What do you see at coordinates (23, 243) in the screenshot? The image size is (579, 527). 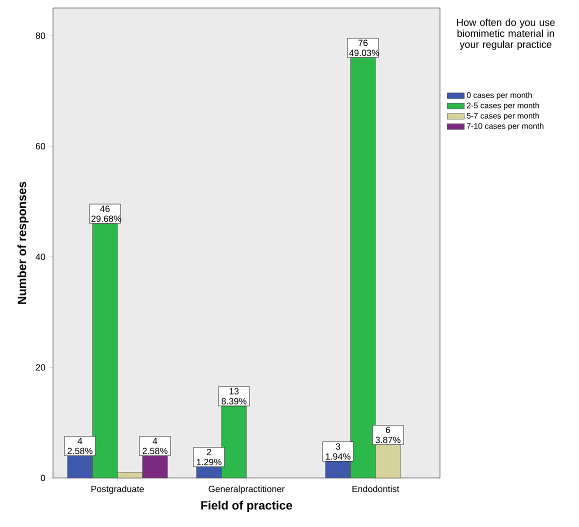 I see `y-axis-title: Number of responses` at bounding box center [23, 243].